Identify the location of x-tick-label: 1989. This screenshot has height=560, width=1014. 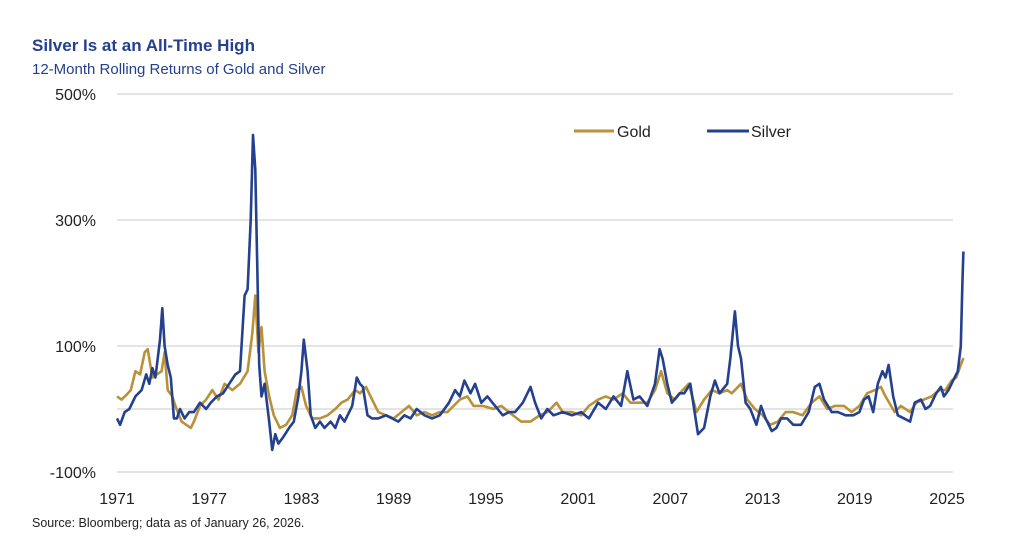
(394, 499).